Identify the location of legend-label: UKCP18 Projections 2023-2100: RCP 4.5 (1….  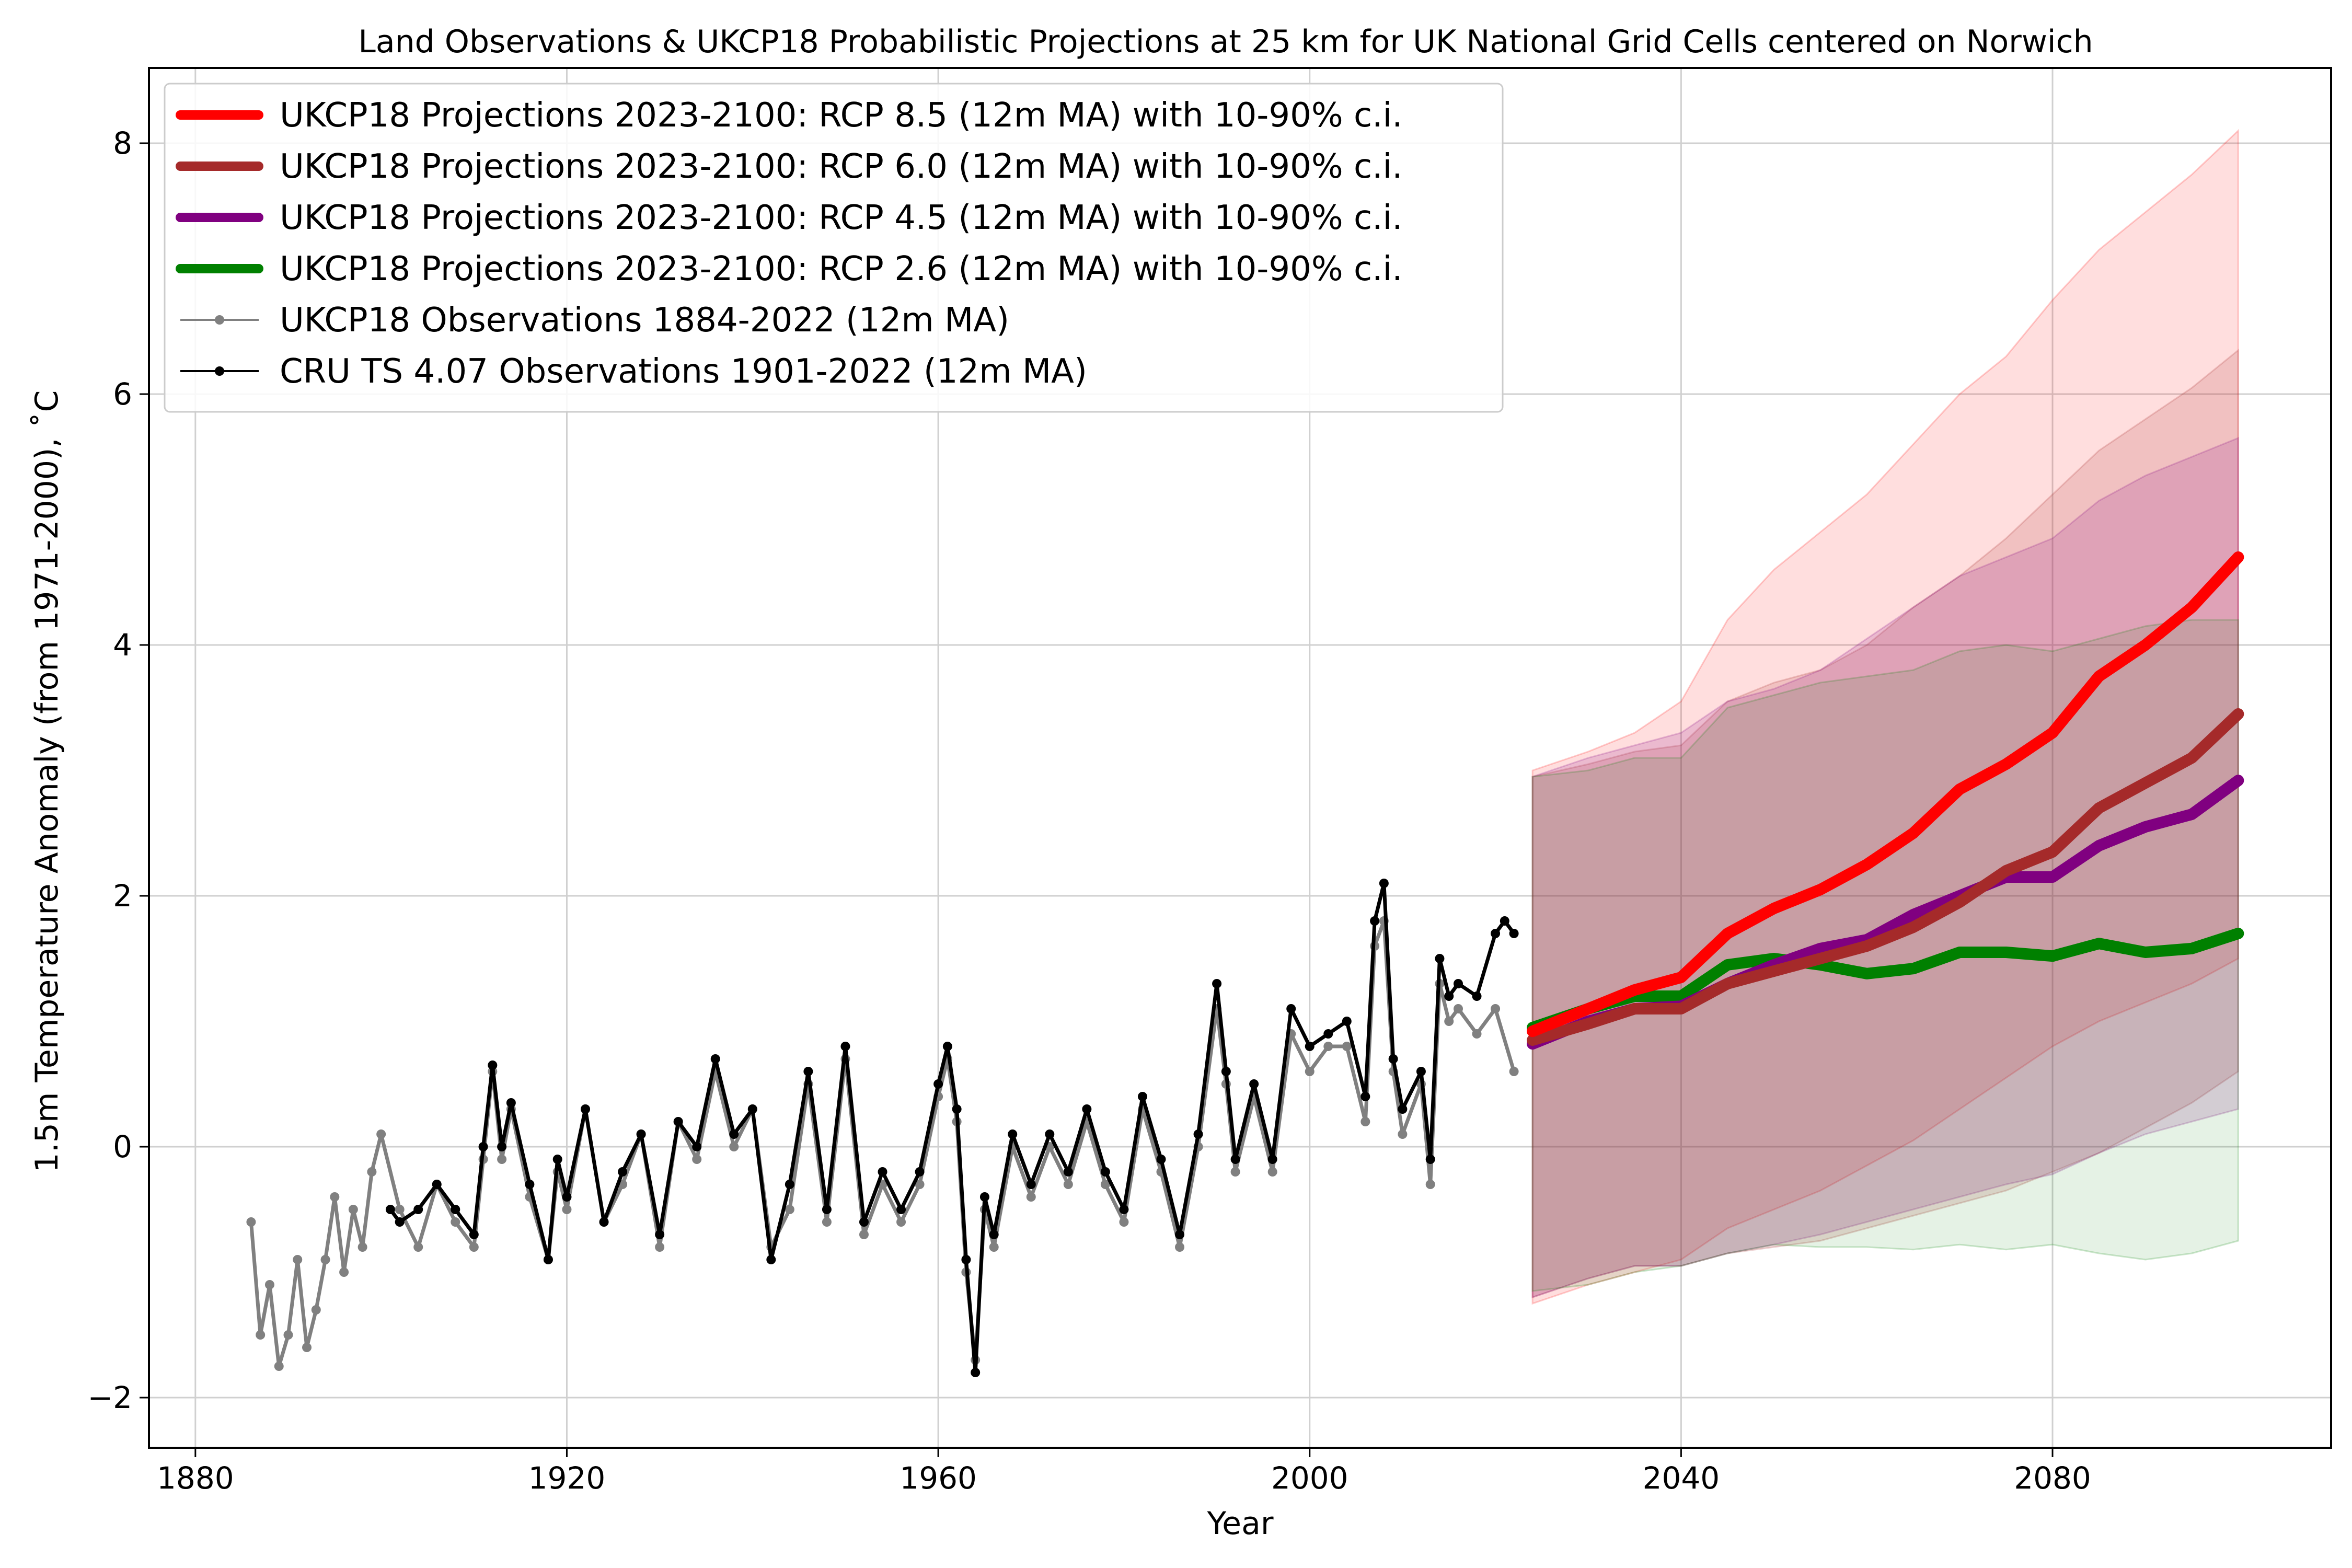
(841, 218).